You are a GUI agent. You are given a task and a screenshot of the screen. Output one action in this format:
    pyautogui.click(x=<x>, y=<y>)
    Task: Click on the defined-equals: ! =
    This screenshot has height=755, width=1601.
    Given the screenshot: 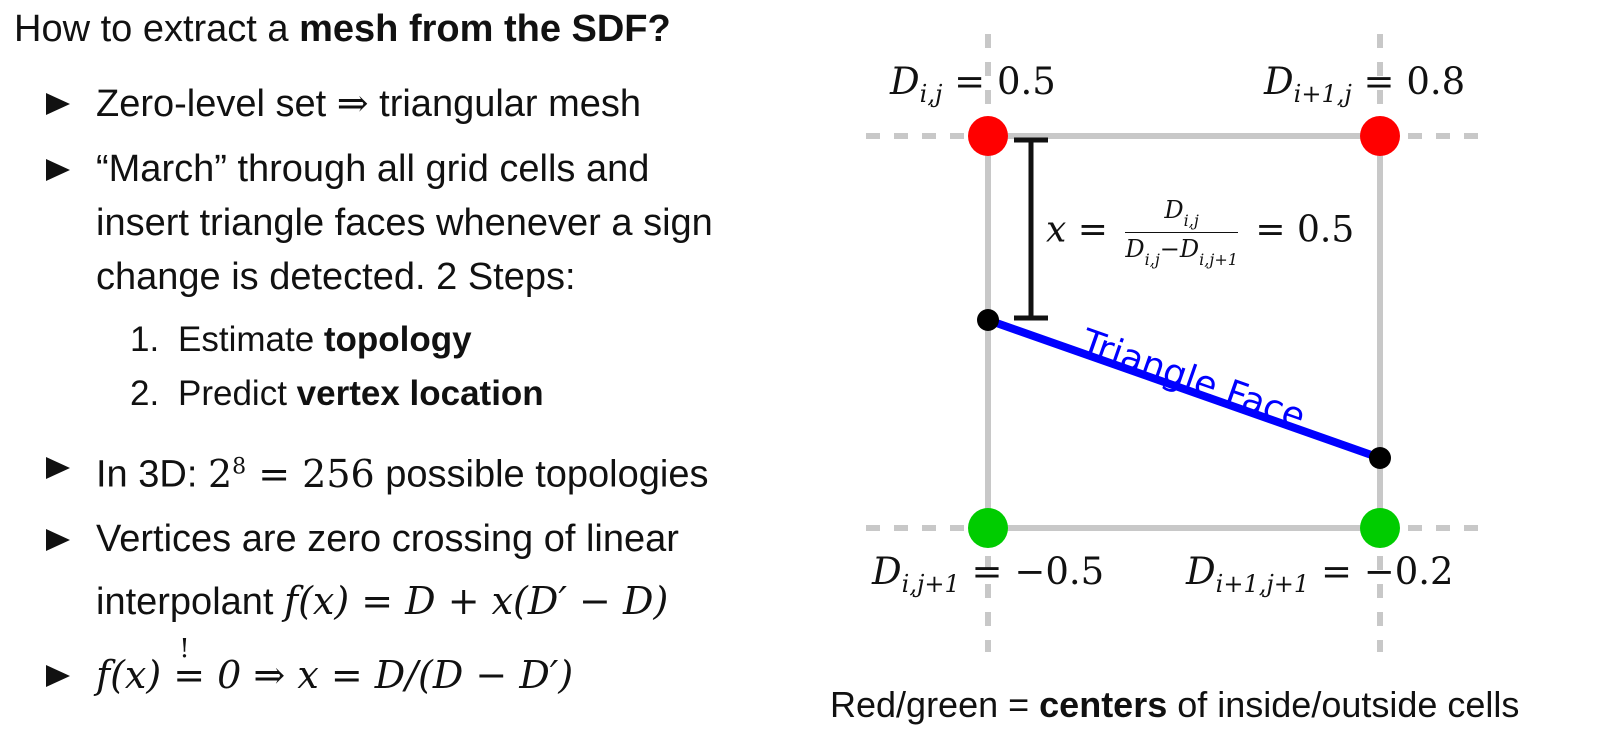 What is the action you would take?
    pyautogui.click(x=189, y=668)
    